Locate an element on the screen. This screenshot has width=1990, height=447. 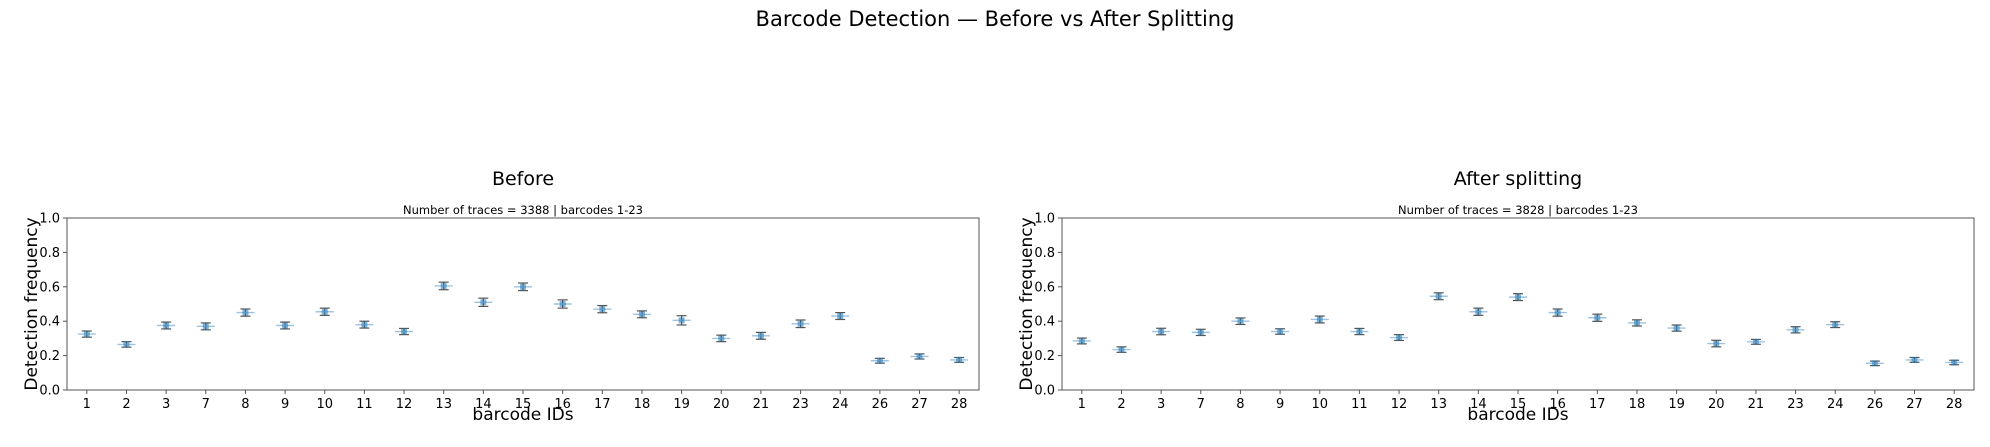
x-tick-label: 3 is located at coordinates (166, 404).